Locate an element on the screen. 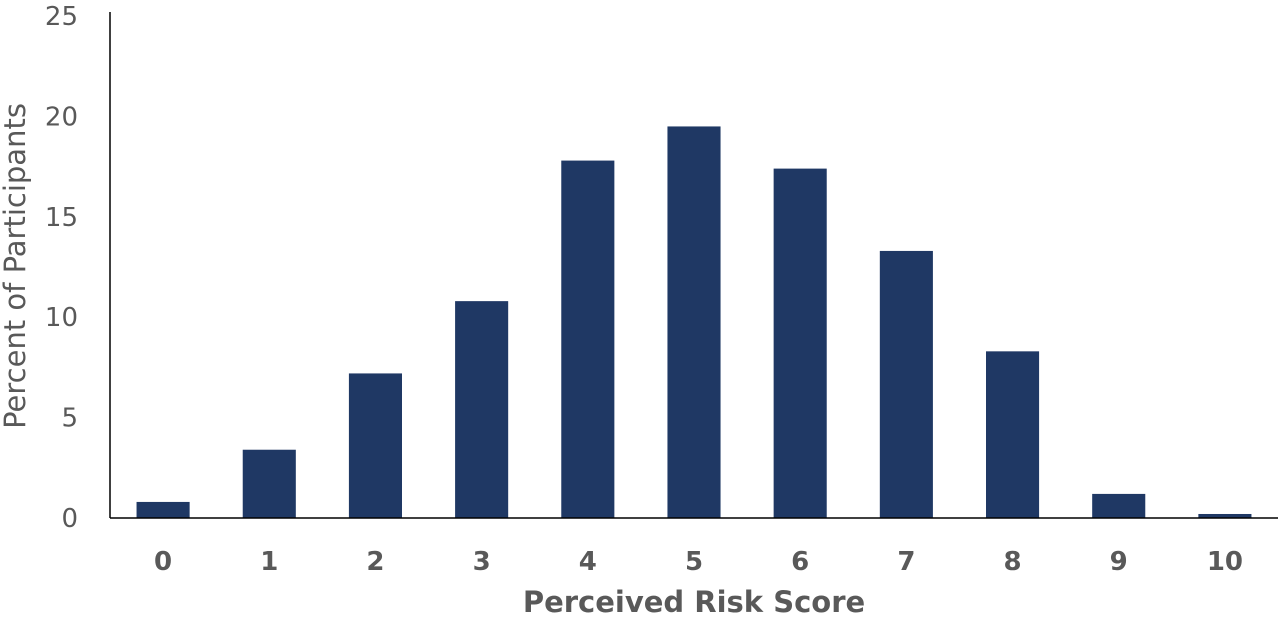 This screenshot has height=626, width=1280. x-tick-label: 5 is located at coordinates (694, 562).